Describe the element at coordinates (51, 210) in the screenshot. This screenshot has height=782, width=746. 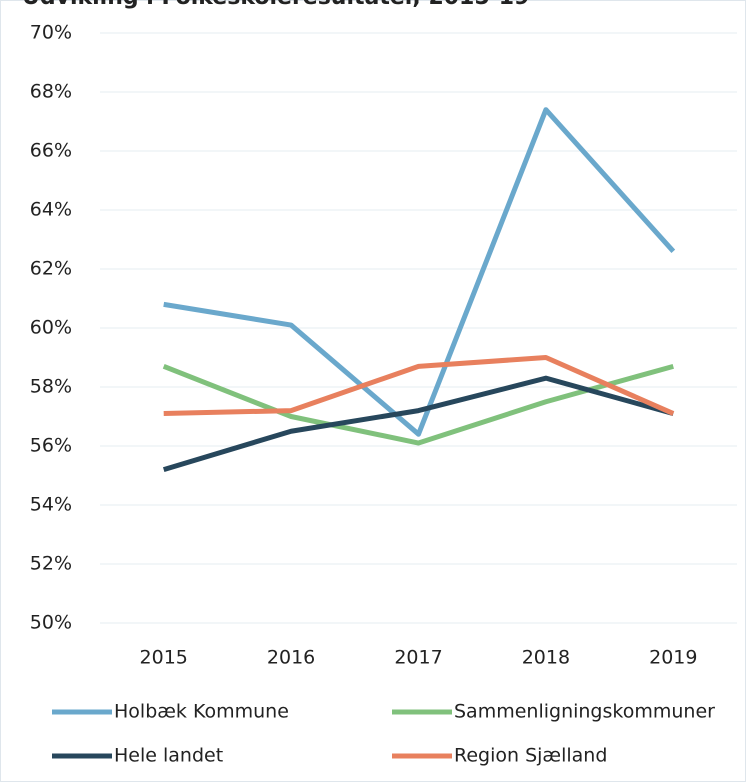
I see `y-tick-label: 64%` at that location.